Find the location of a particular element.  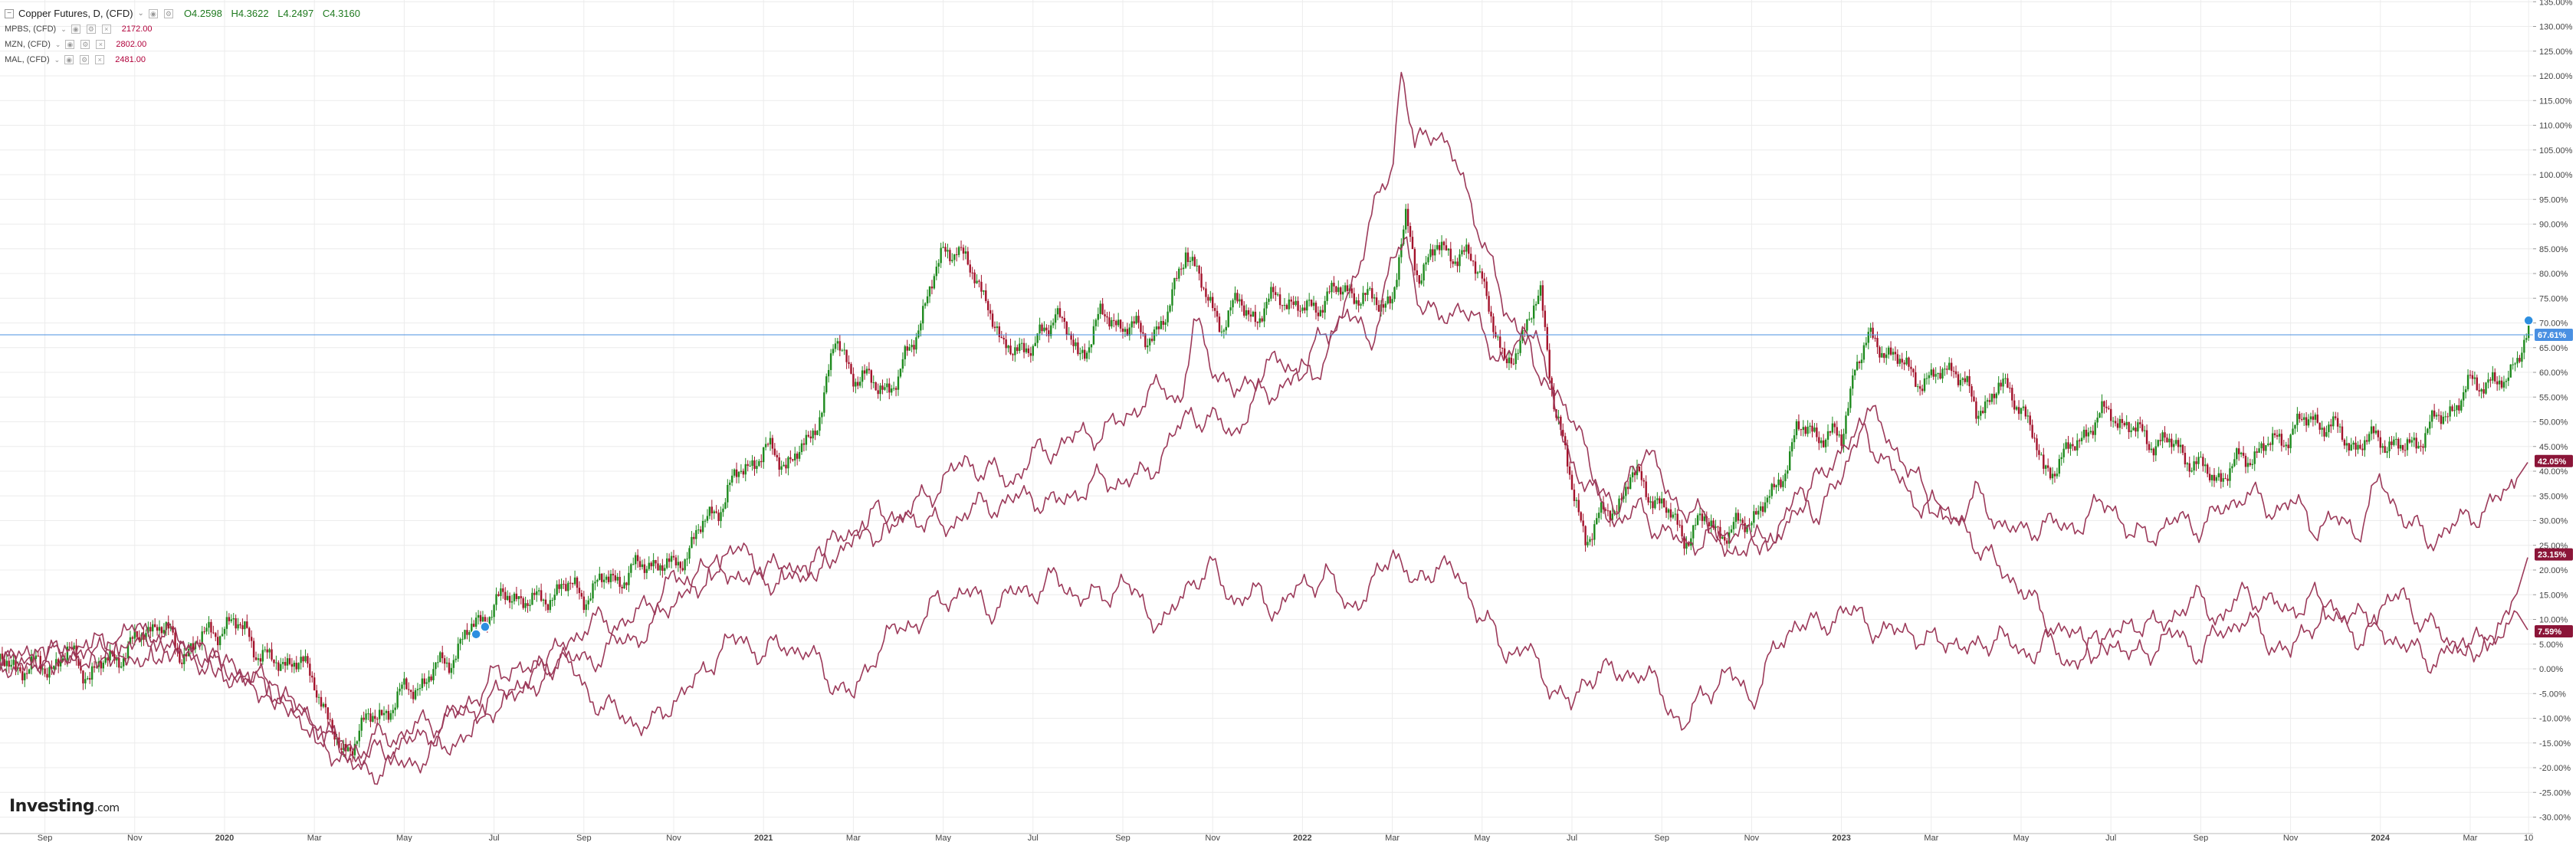

compare-name: MZN, (CFD) is located at coordinates (28, 44).